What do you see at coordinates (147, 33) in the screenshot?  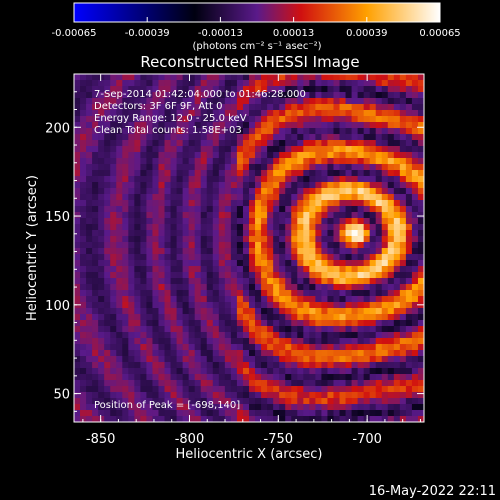 I see `colorbar-tick-label: -0.00039` at bounding box center [147, 33].